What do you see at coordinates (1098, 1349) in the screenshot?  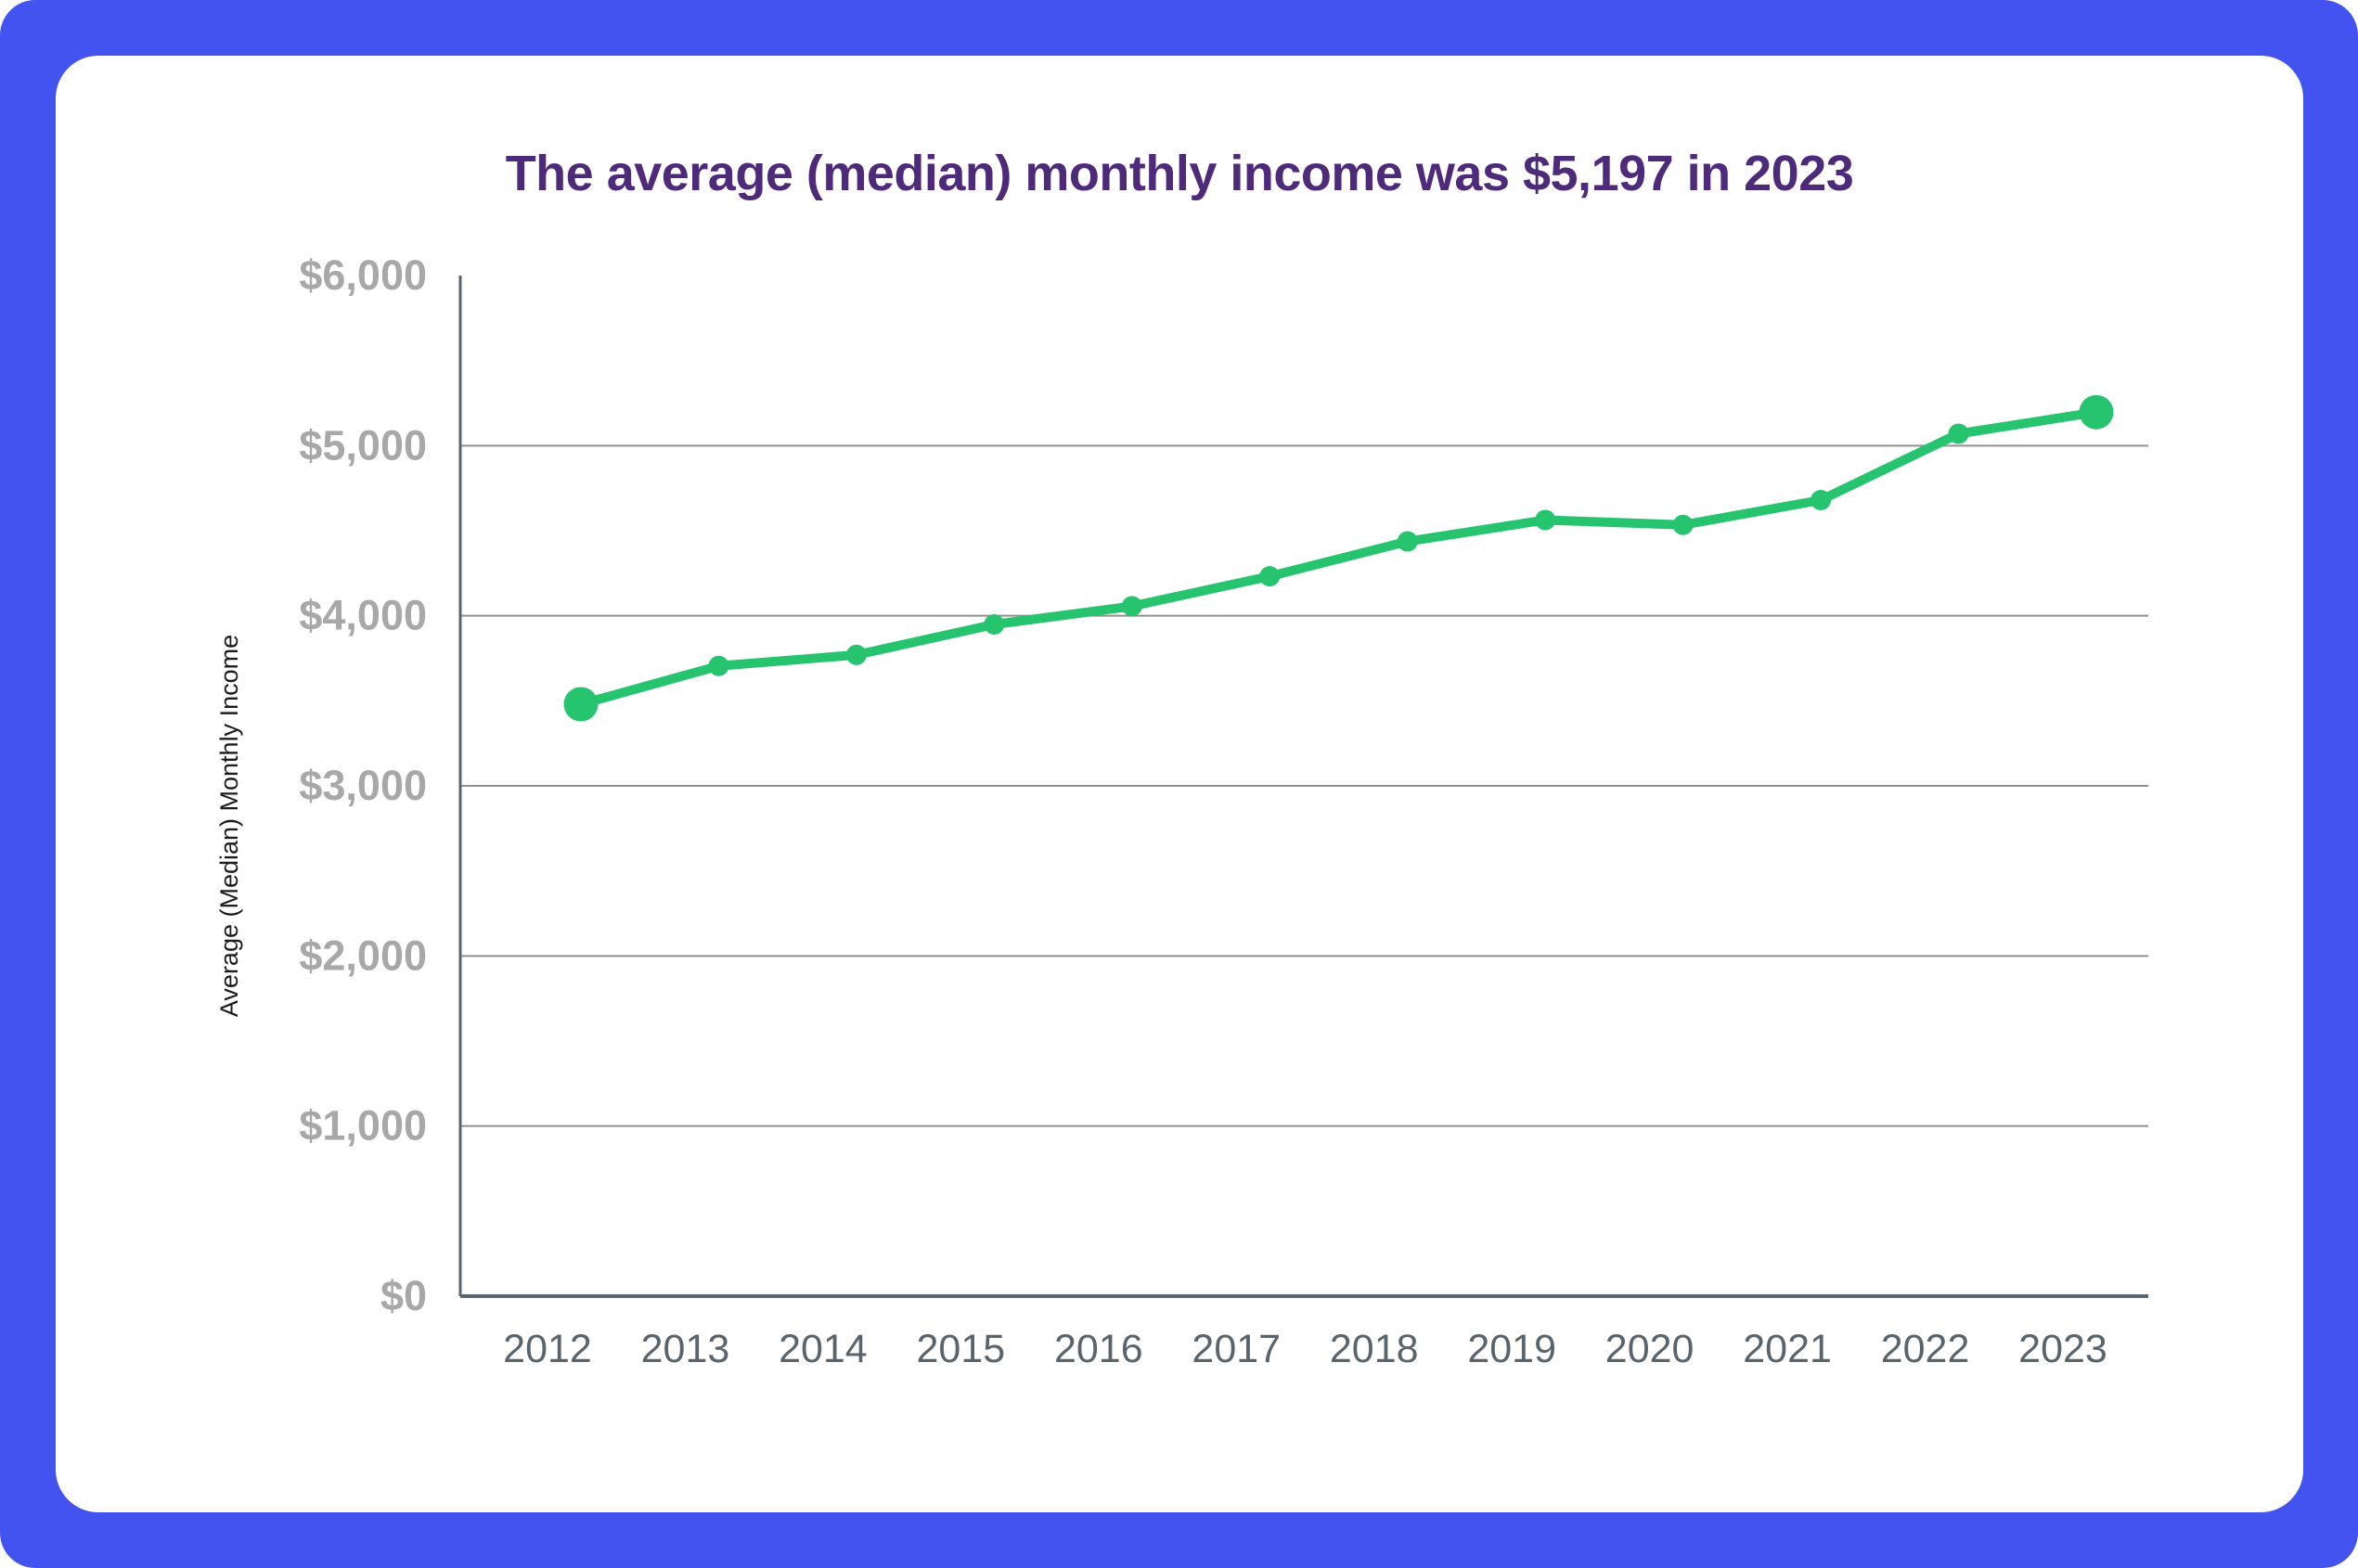 I see `x-tick-label: 2016` at bounding box center [1098, 1349].